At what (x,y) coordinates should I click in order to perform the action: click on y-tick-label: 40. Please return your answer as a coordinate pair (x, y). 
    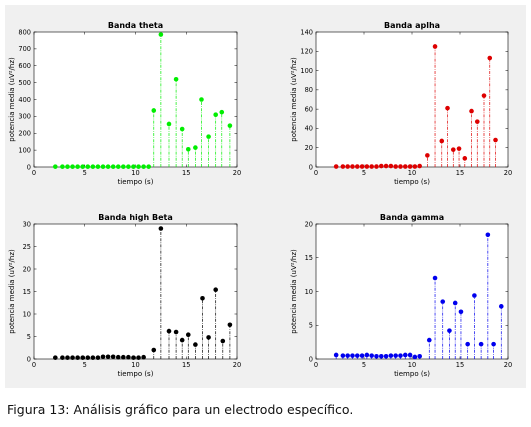
    Looking at the image, I should click on (309, 129).